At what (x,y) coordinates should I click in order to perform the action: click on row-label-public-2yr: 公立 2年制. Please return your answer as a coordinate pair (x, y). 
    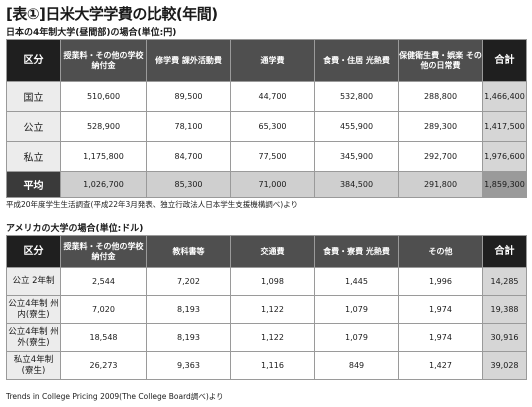
    Looking at the image, I should click on (33, 281).